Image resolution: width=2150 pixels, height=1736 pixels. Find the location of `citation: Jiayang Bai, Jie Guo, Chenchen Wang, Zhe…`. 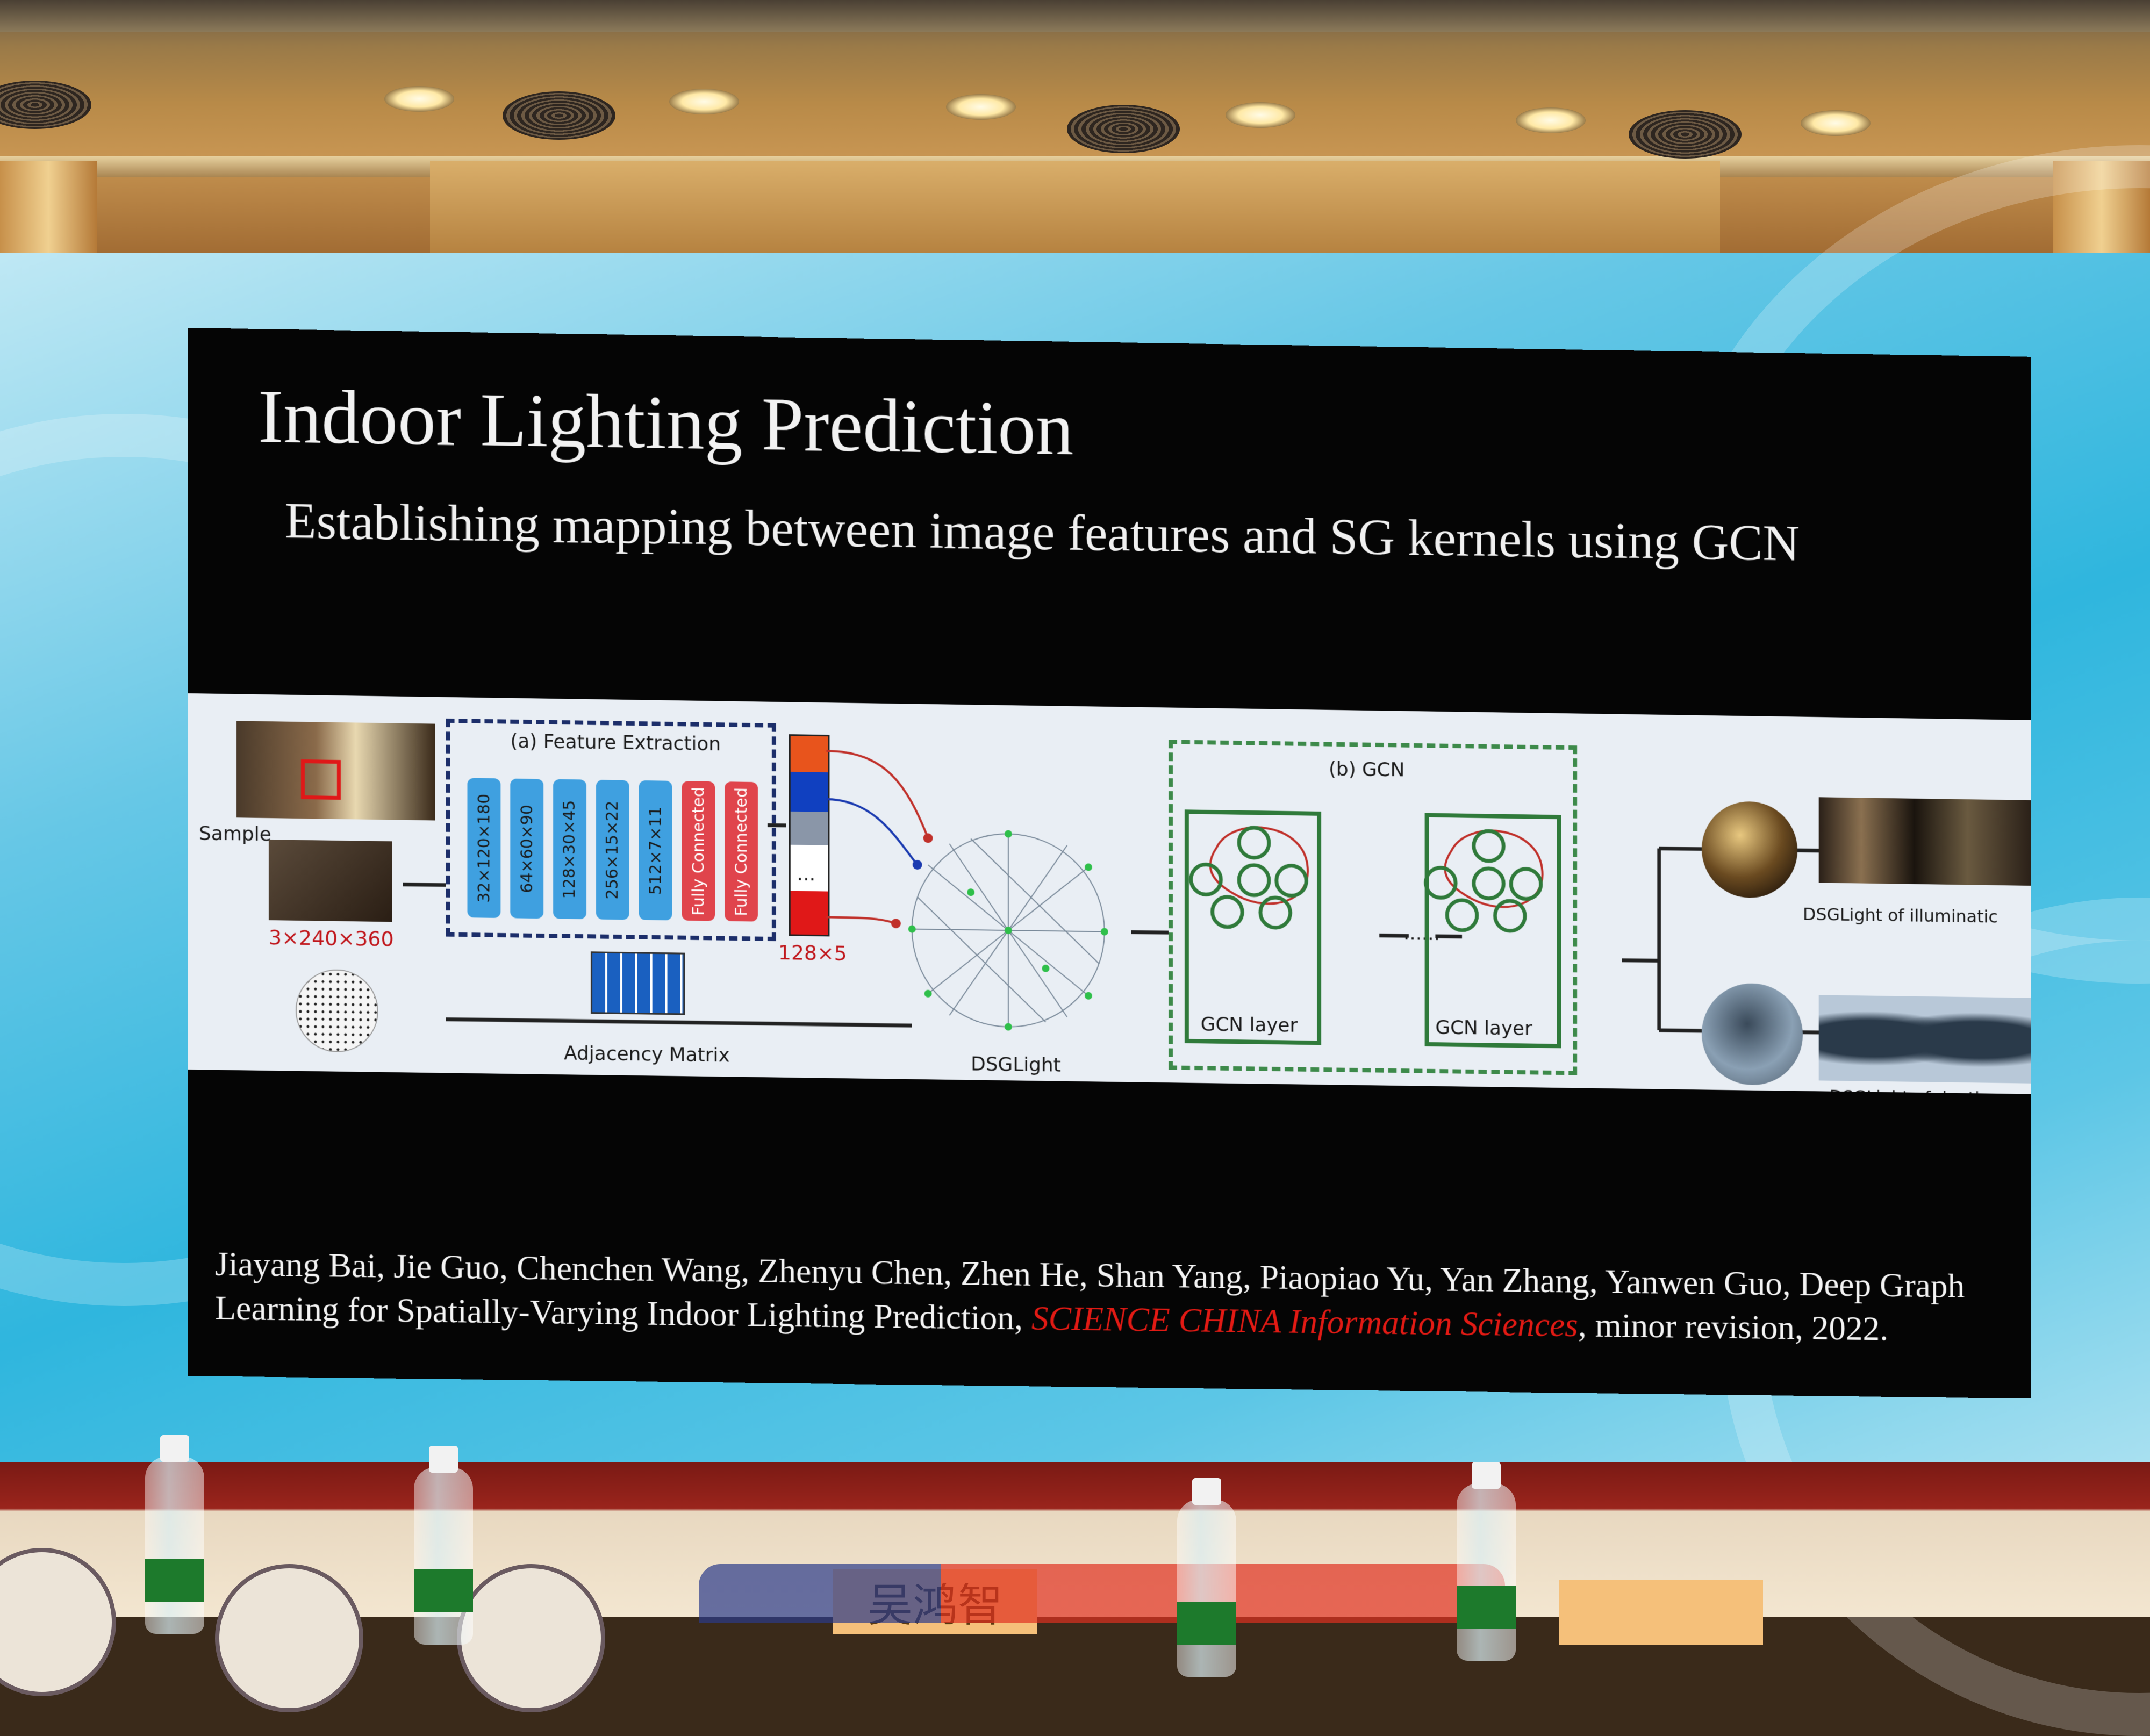

citation: Jiayang Bai, Jie Guo, Chenchen Wang, Zhe… is located at coordinates (1117, 1297).